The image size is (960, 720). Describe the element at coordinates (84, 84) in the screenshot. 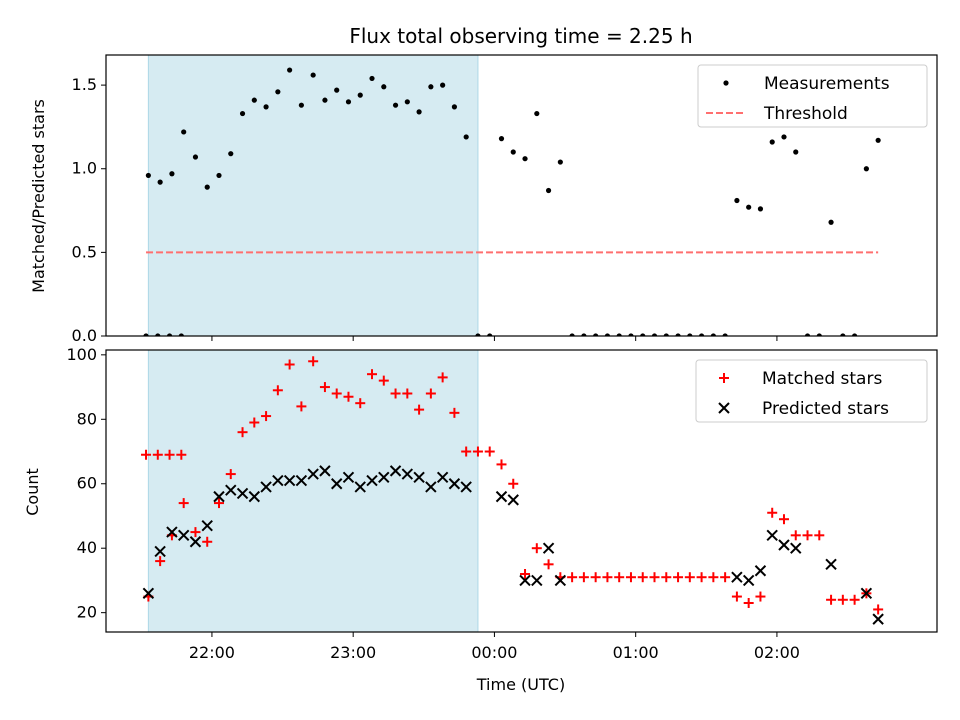

I see `y-tick-label: 1.5` at that location.